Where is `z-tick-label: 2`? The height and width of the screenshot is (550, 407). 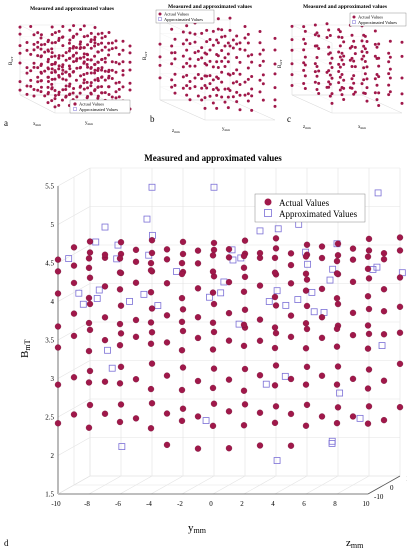
z-tick-label: 2 is located at coordinates (53, 456).